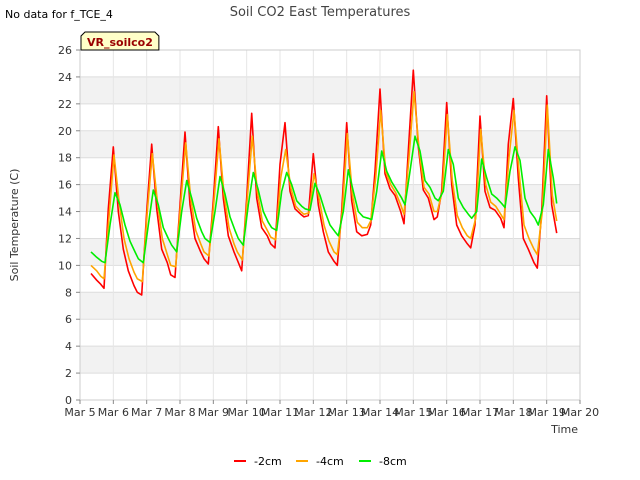  I want to click on x-tick-label: Mar 10, so click(247, 412).